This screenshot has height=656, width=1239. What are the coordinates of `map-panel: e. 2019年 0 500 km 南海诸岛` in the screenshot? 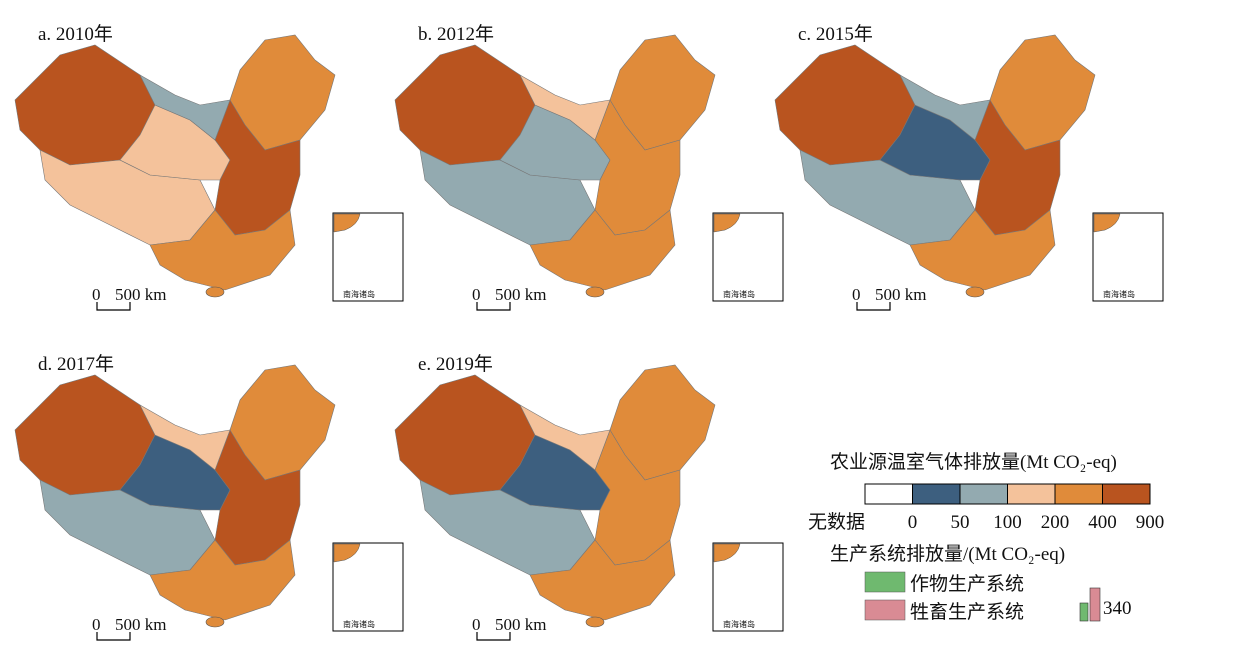 It's located at (589, 497).